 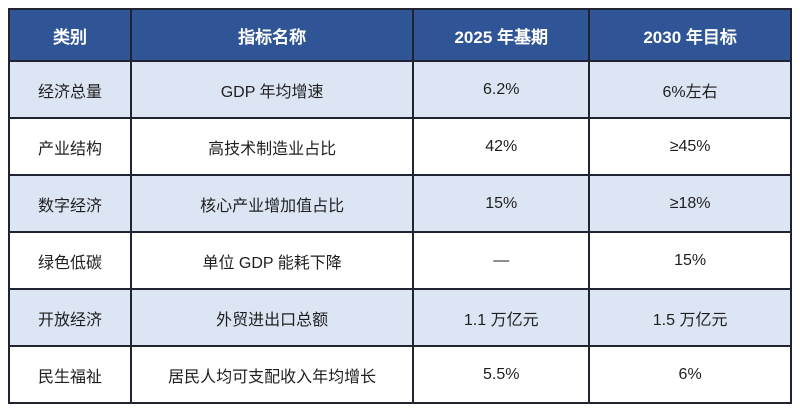 I want to click on header-cell-category: 类别, so click(x=70, y=35).